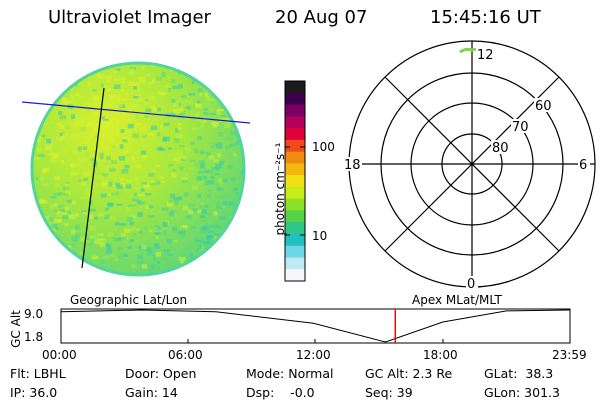 This screenshot has height=400, width=600. What do you see at coordinates (320, 236) in the screenshot?
I see `colorbar-tick-label-10: 10` at bounding box center [320, 236].